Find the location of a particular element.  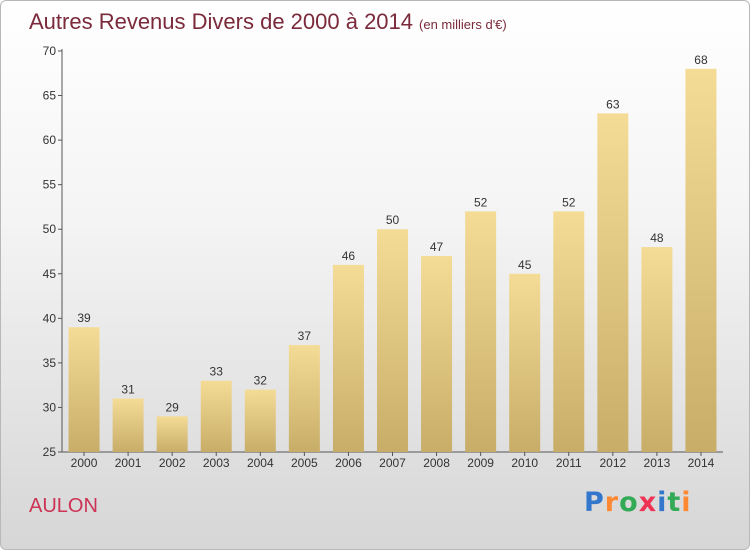

x-tick-label-2001: 2001 is located at coordinates (128, 463).